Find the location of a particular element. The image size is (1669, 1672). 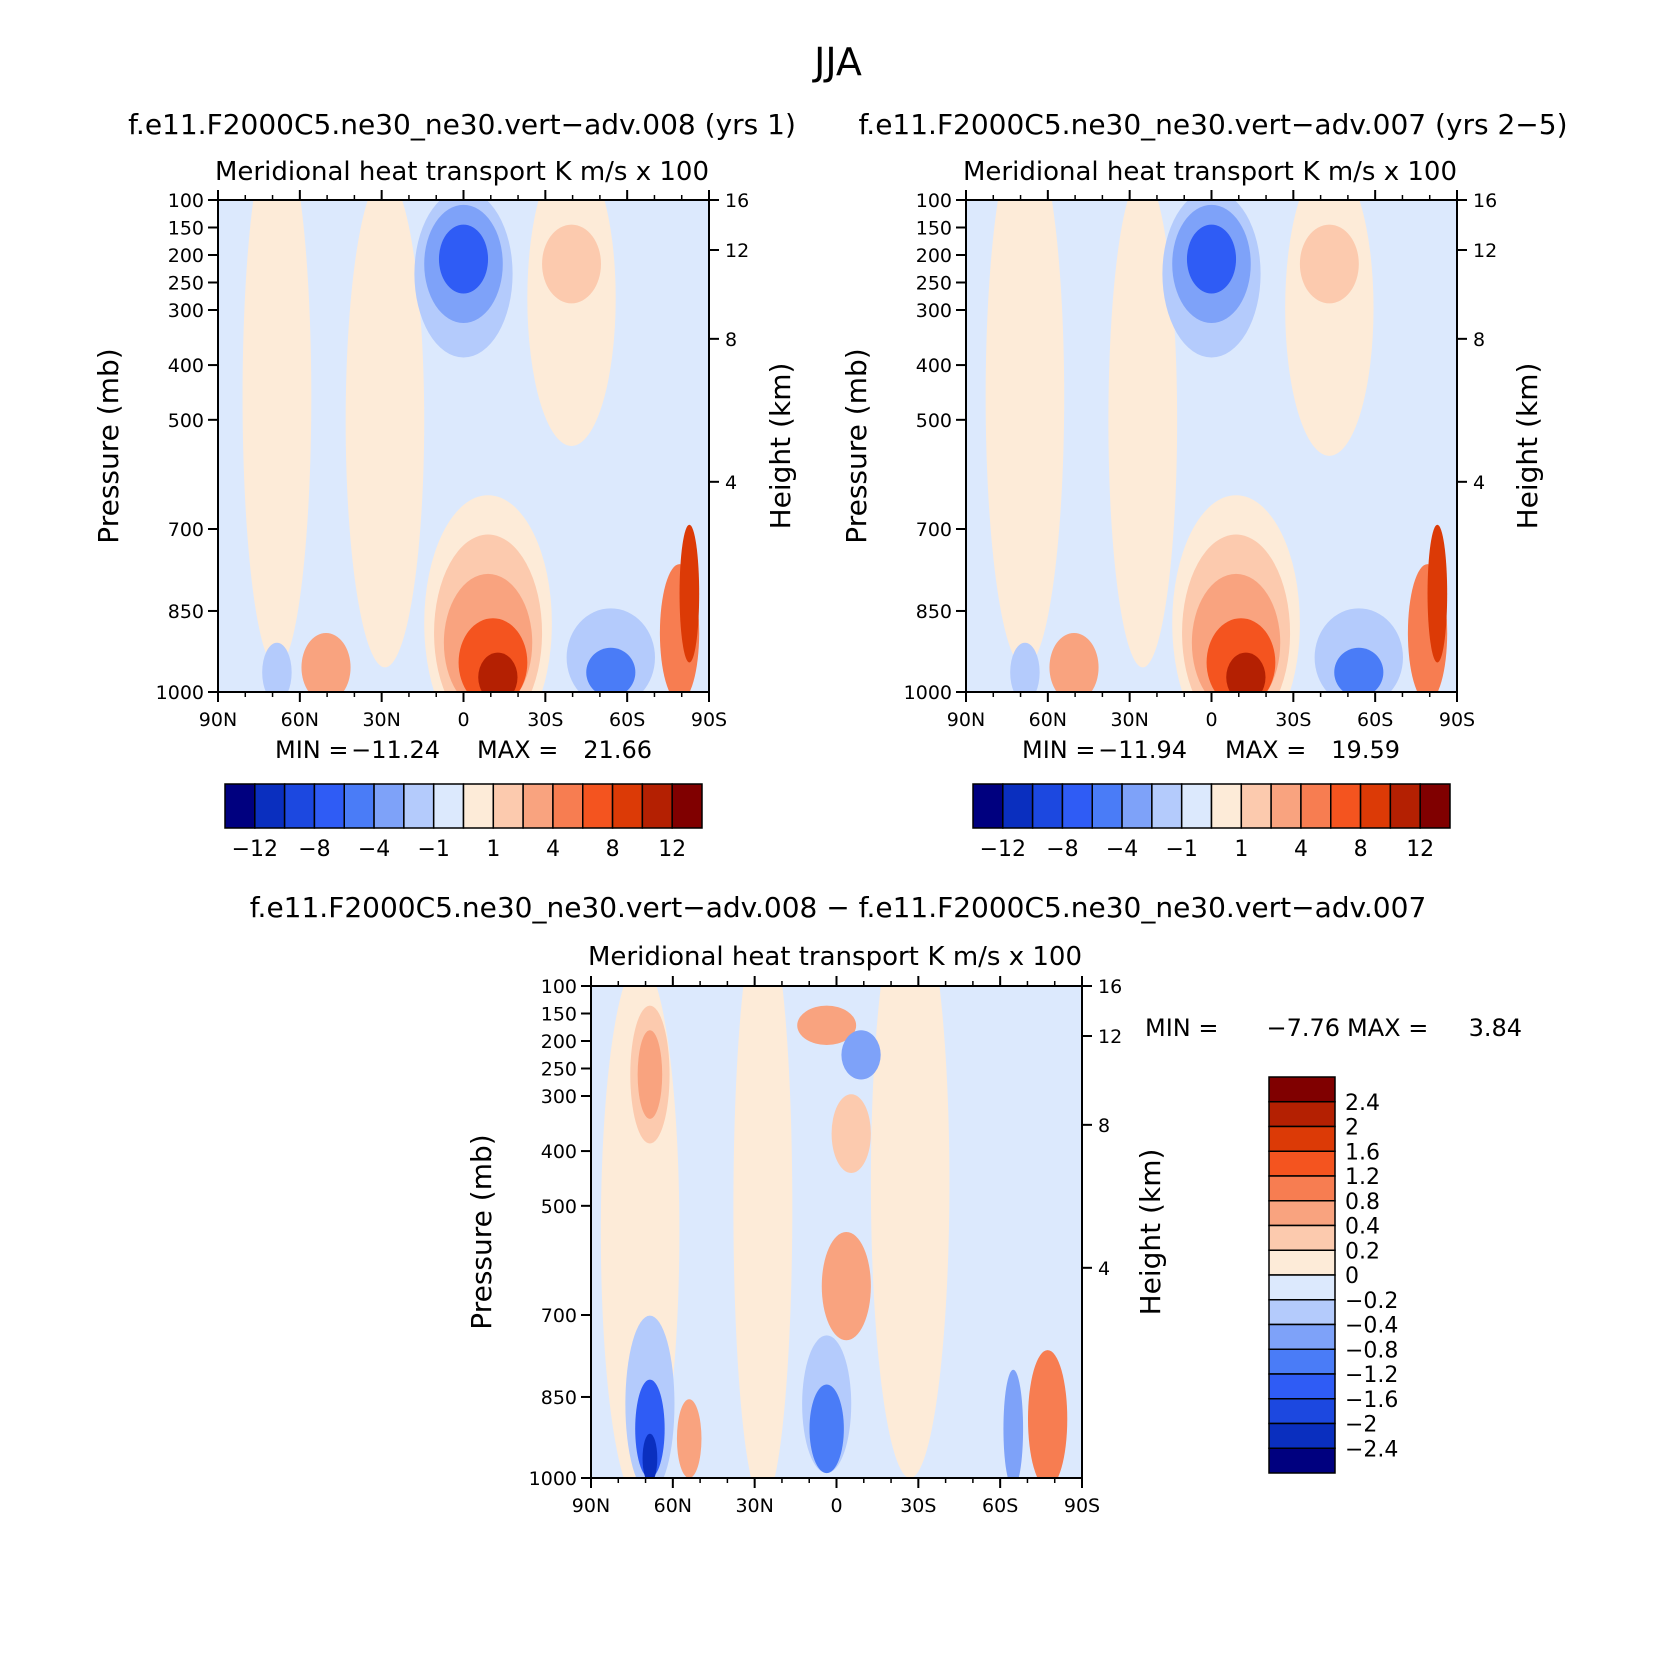

panel-subtitle-left: Meridional heat transport is located at coordinates (380, 172).